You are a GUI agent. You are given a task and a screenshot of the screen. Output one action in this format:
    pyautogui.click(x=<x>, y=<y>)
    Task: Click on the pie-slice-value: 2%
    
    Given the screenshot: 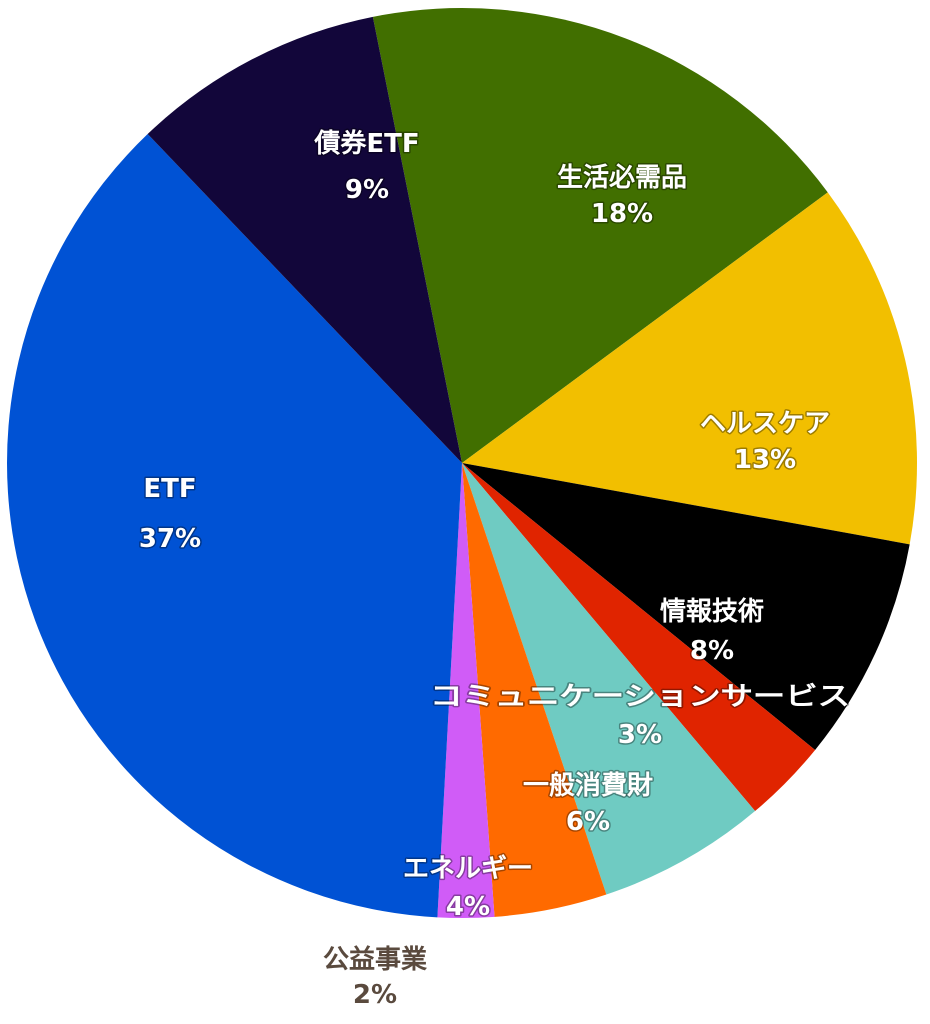 What is the action you would take?
    pyautogui.click(x=375, y=995)
    